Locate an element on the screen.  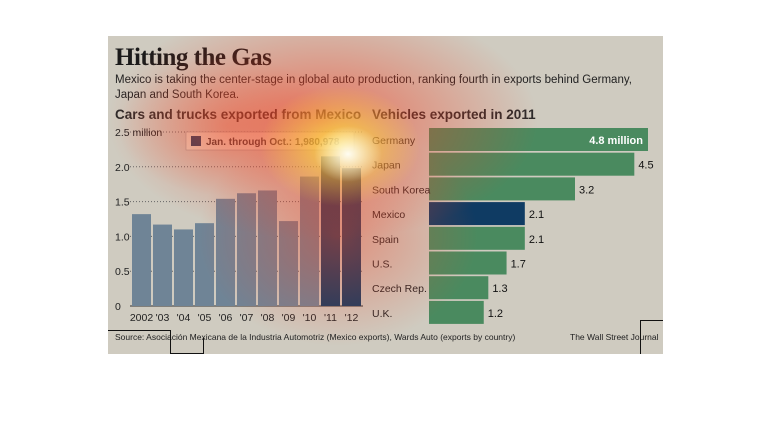
x-tick-label: '04 is located at coordinates (184, 318).